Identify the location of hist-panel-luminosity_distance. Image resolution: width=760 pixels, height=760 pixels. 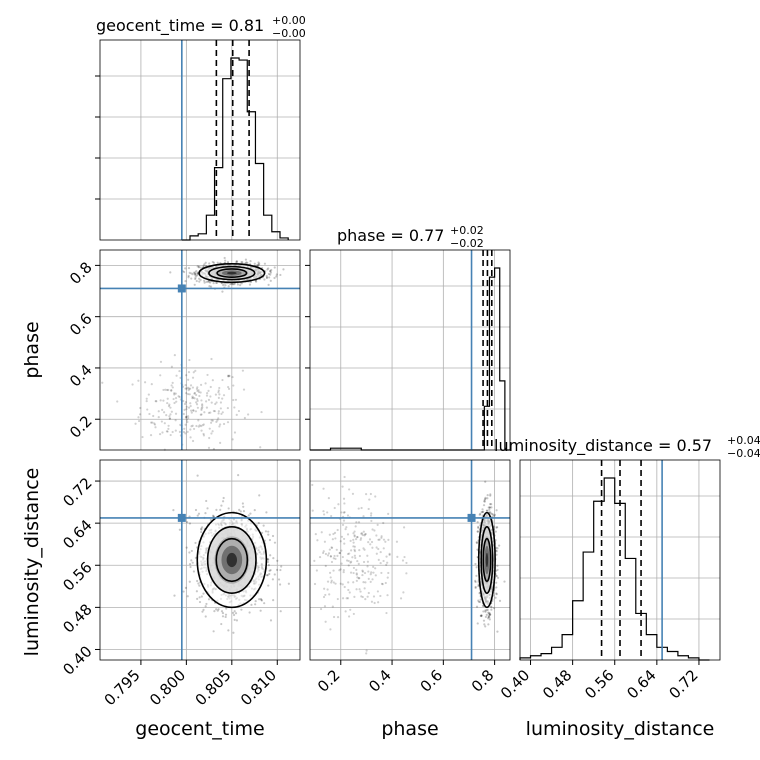
(619, 560).